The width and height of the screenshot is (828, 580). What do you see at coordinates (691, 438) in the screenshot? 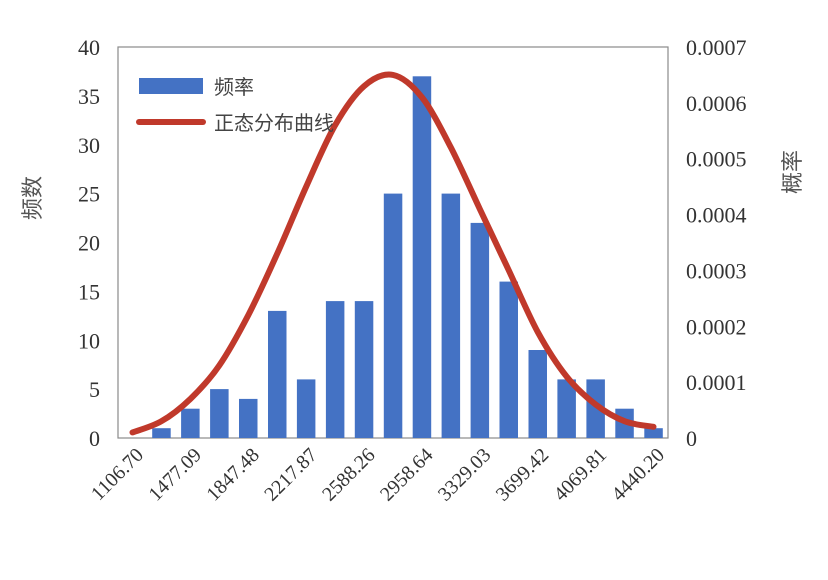
I see `right-axis-tick-label: 0` at bounding box center [691, 438].